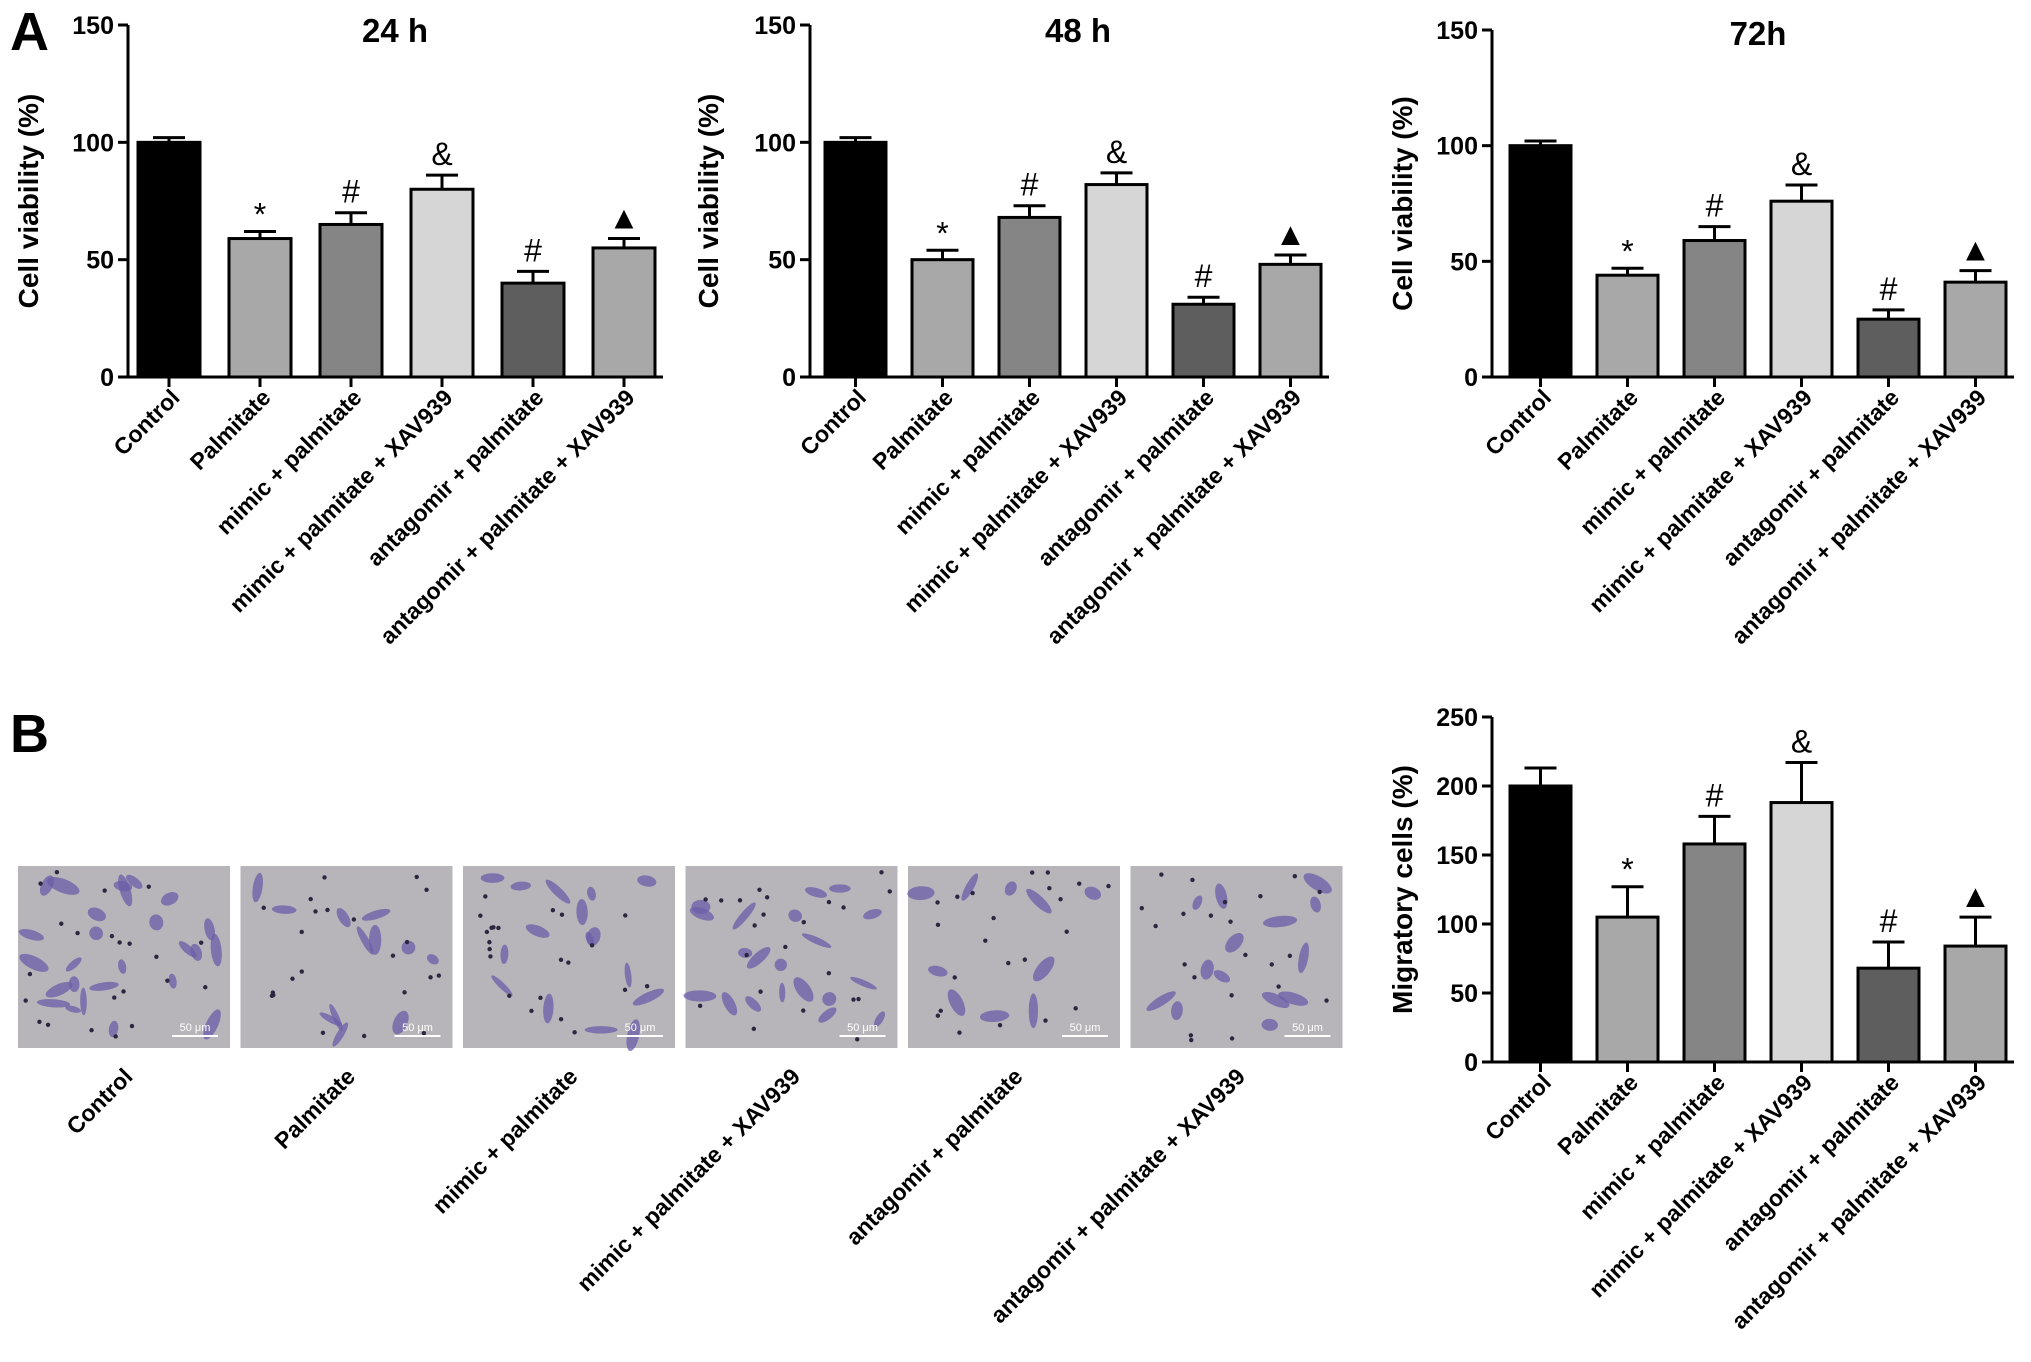  I want to click on significance-marker: ▲, so click(1976, 896).